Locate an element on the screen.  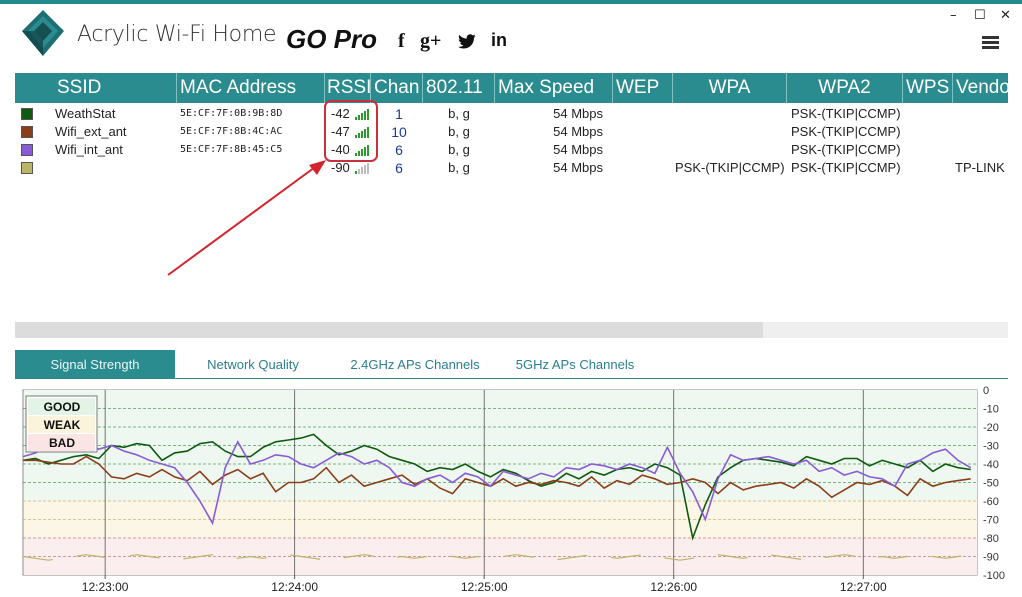
facebook-icon: f is located at coordinates (401, 41).